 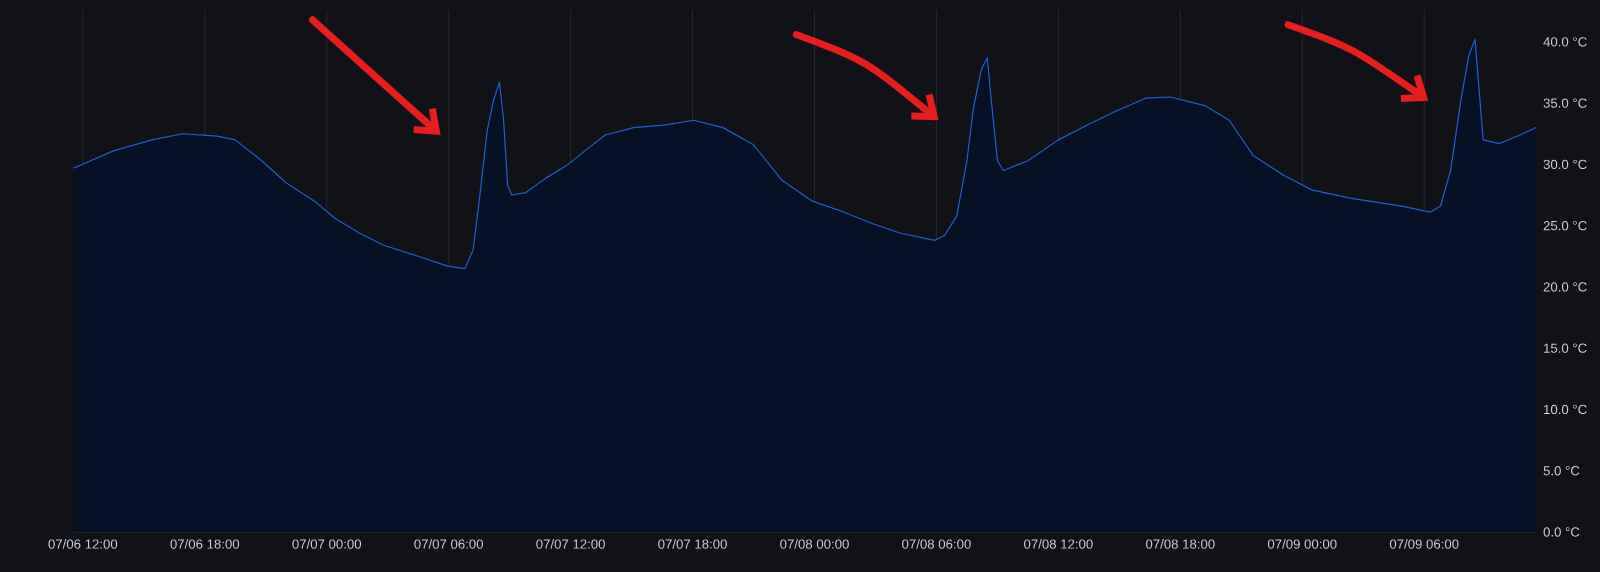 I want to click on y-tick-label: 40.0 °C, so click(x=1565, y=42).